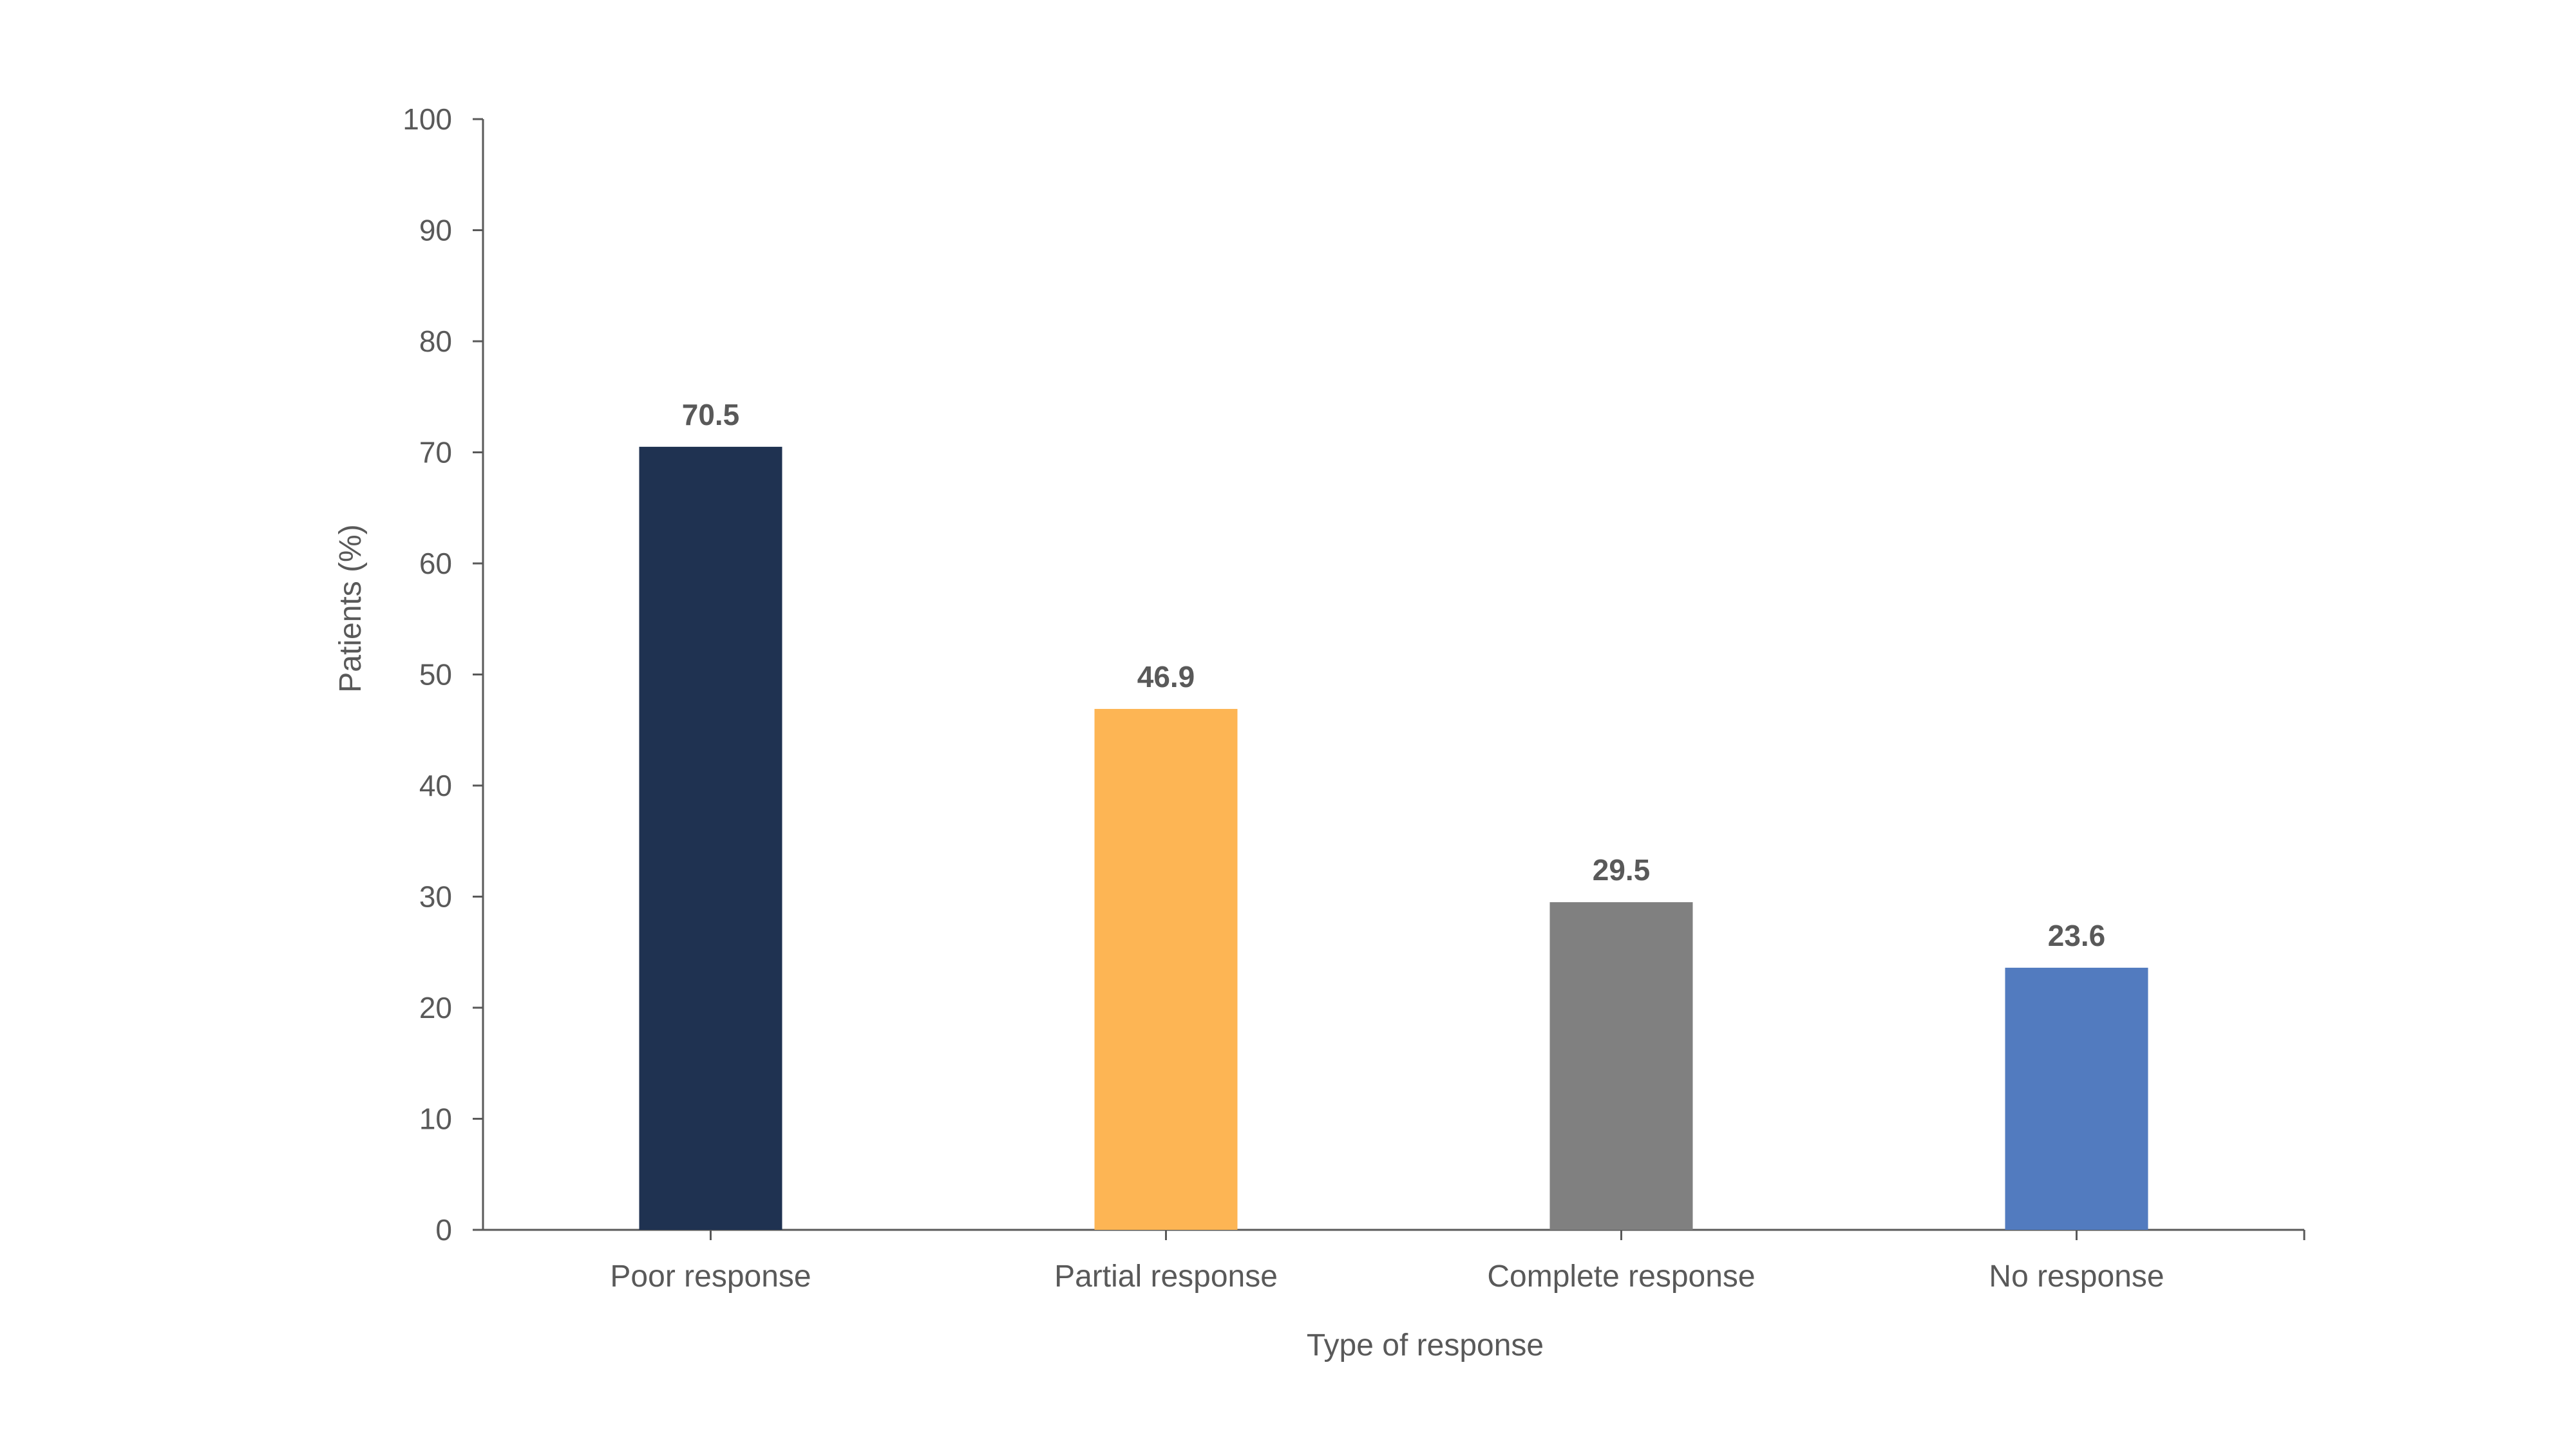  Describe the element at coordinates (435, 452) in the screenshot. I see `y-tick-label: 70` at that location.